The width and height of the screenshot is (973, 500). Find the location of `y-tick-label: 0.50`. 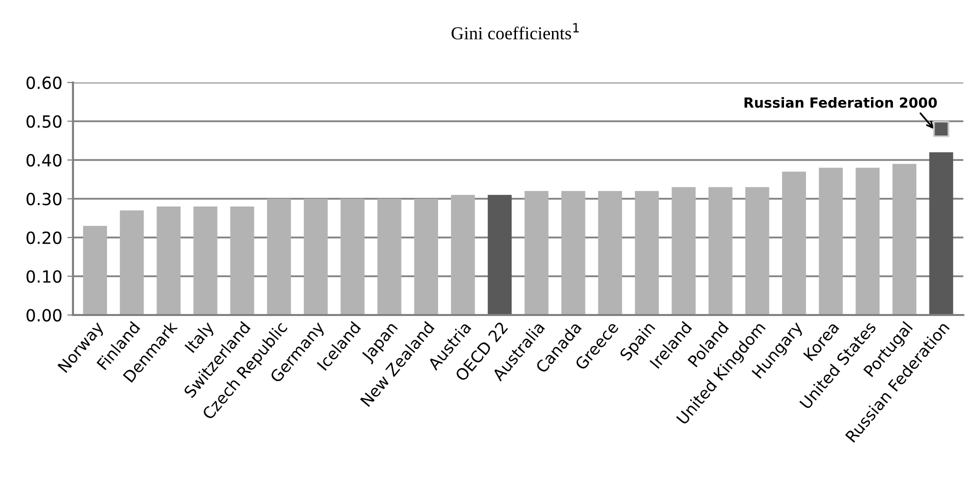

y-tick-label: 0.50 is located at coordinates (44, 121).